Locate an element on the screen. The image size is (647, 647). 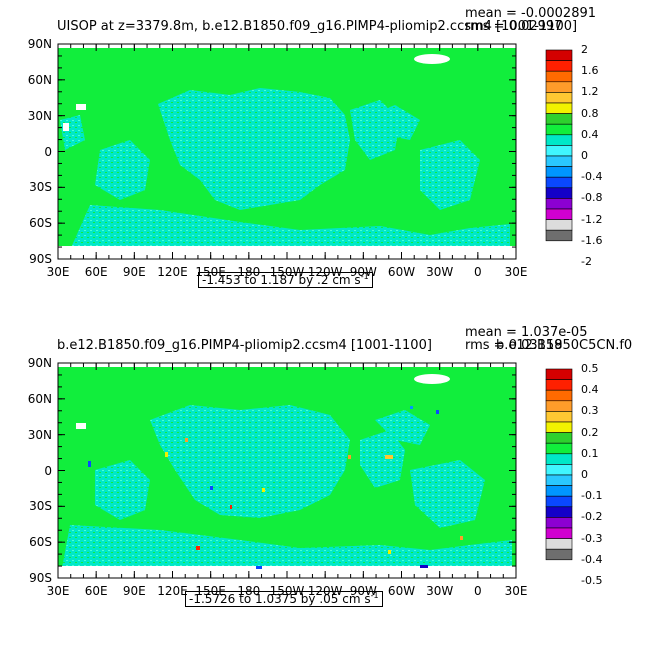
lat-tick-label: 90N is located at coordinates (39, 363).